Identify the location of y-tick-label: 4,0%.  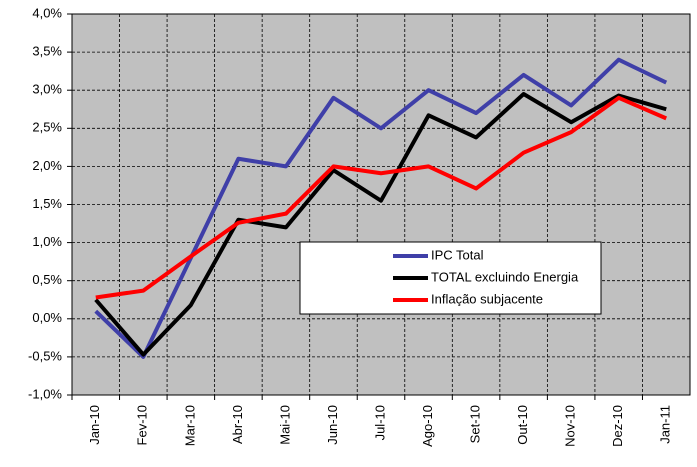
(47, 12).